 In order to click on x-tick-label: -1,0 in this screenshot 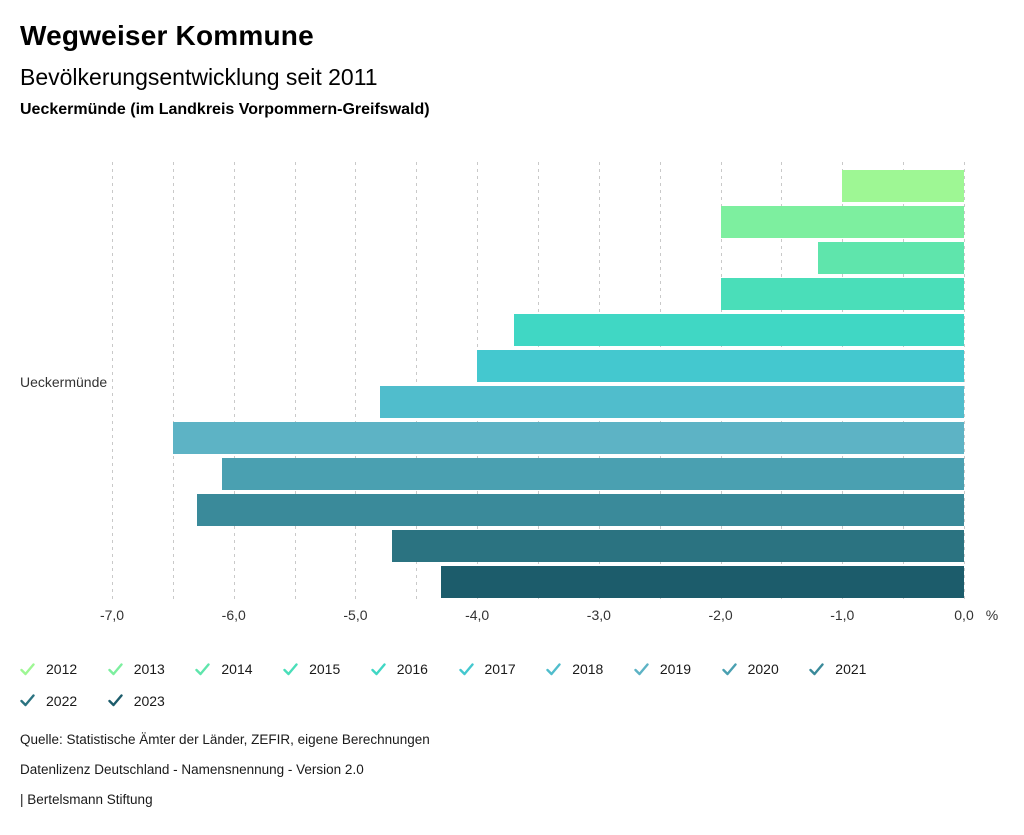, I will do `click(842, 615)`.